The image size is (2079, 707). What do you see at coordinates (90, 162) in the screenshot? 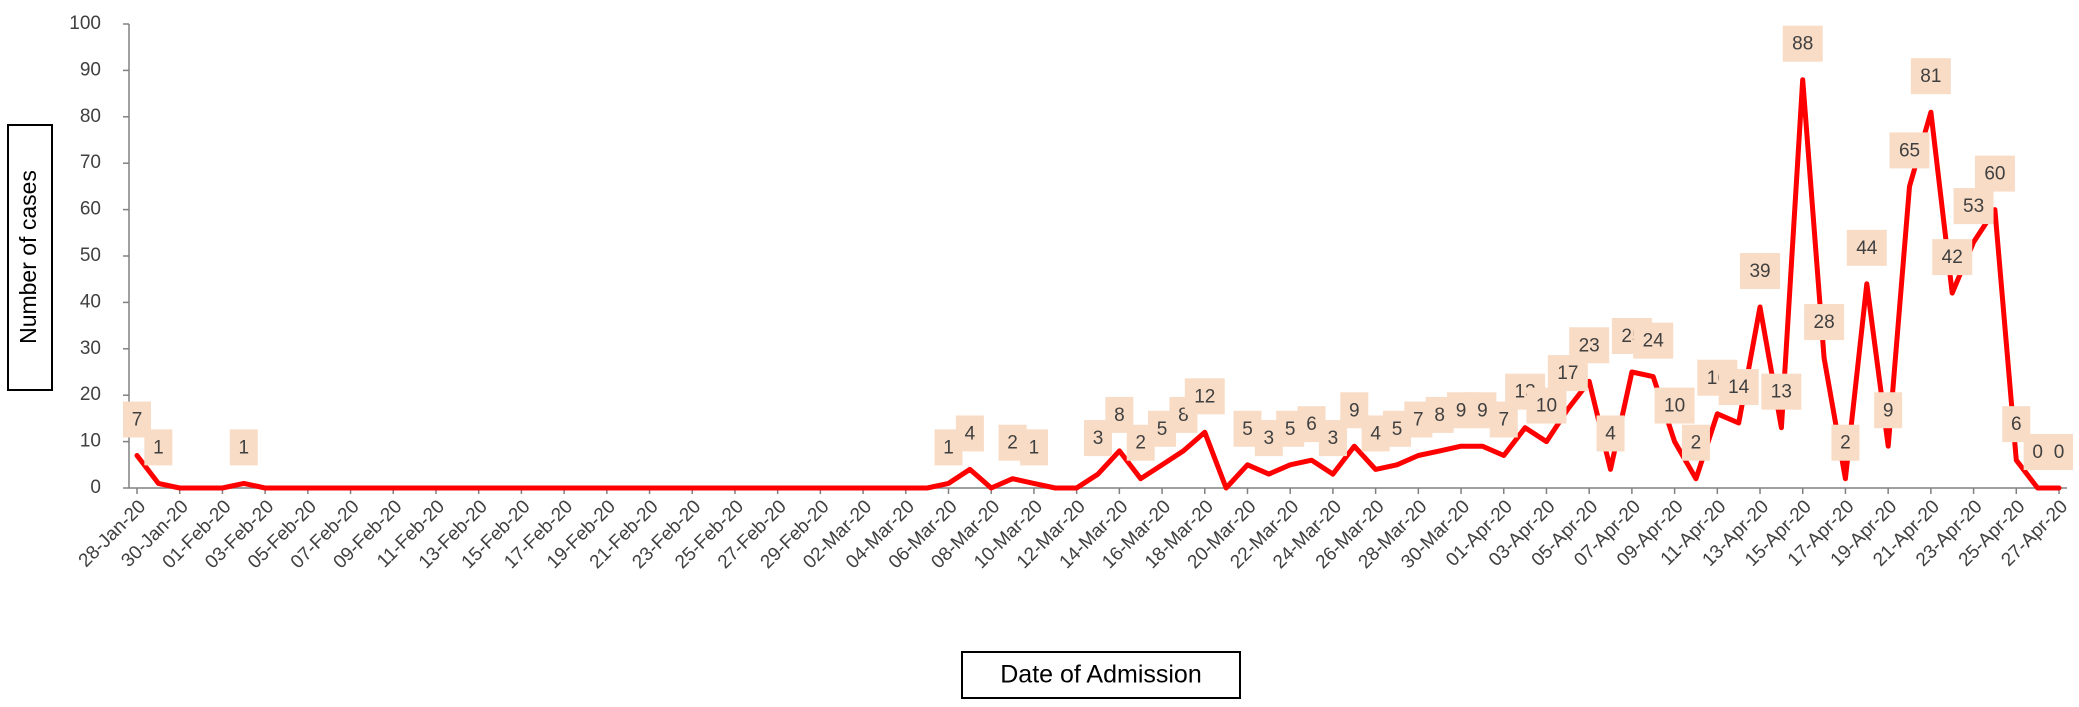
I see `y-tick-label: 70` at bounding box center [90, 162].